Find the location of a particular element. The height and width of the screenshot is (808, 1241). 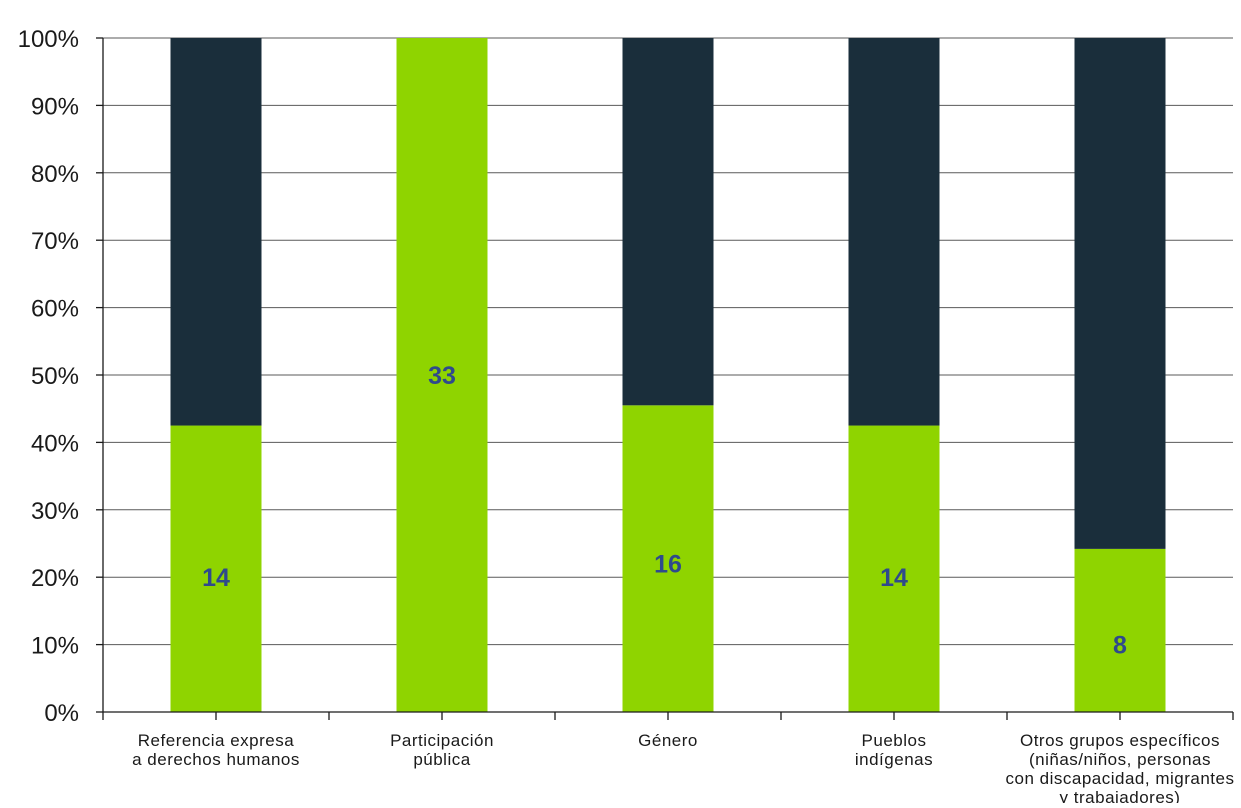

x-category-label: con discapacidad, migrantes is located at coordinates (1120, 778).